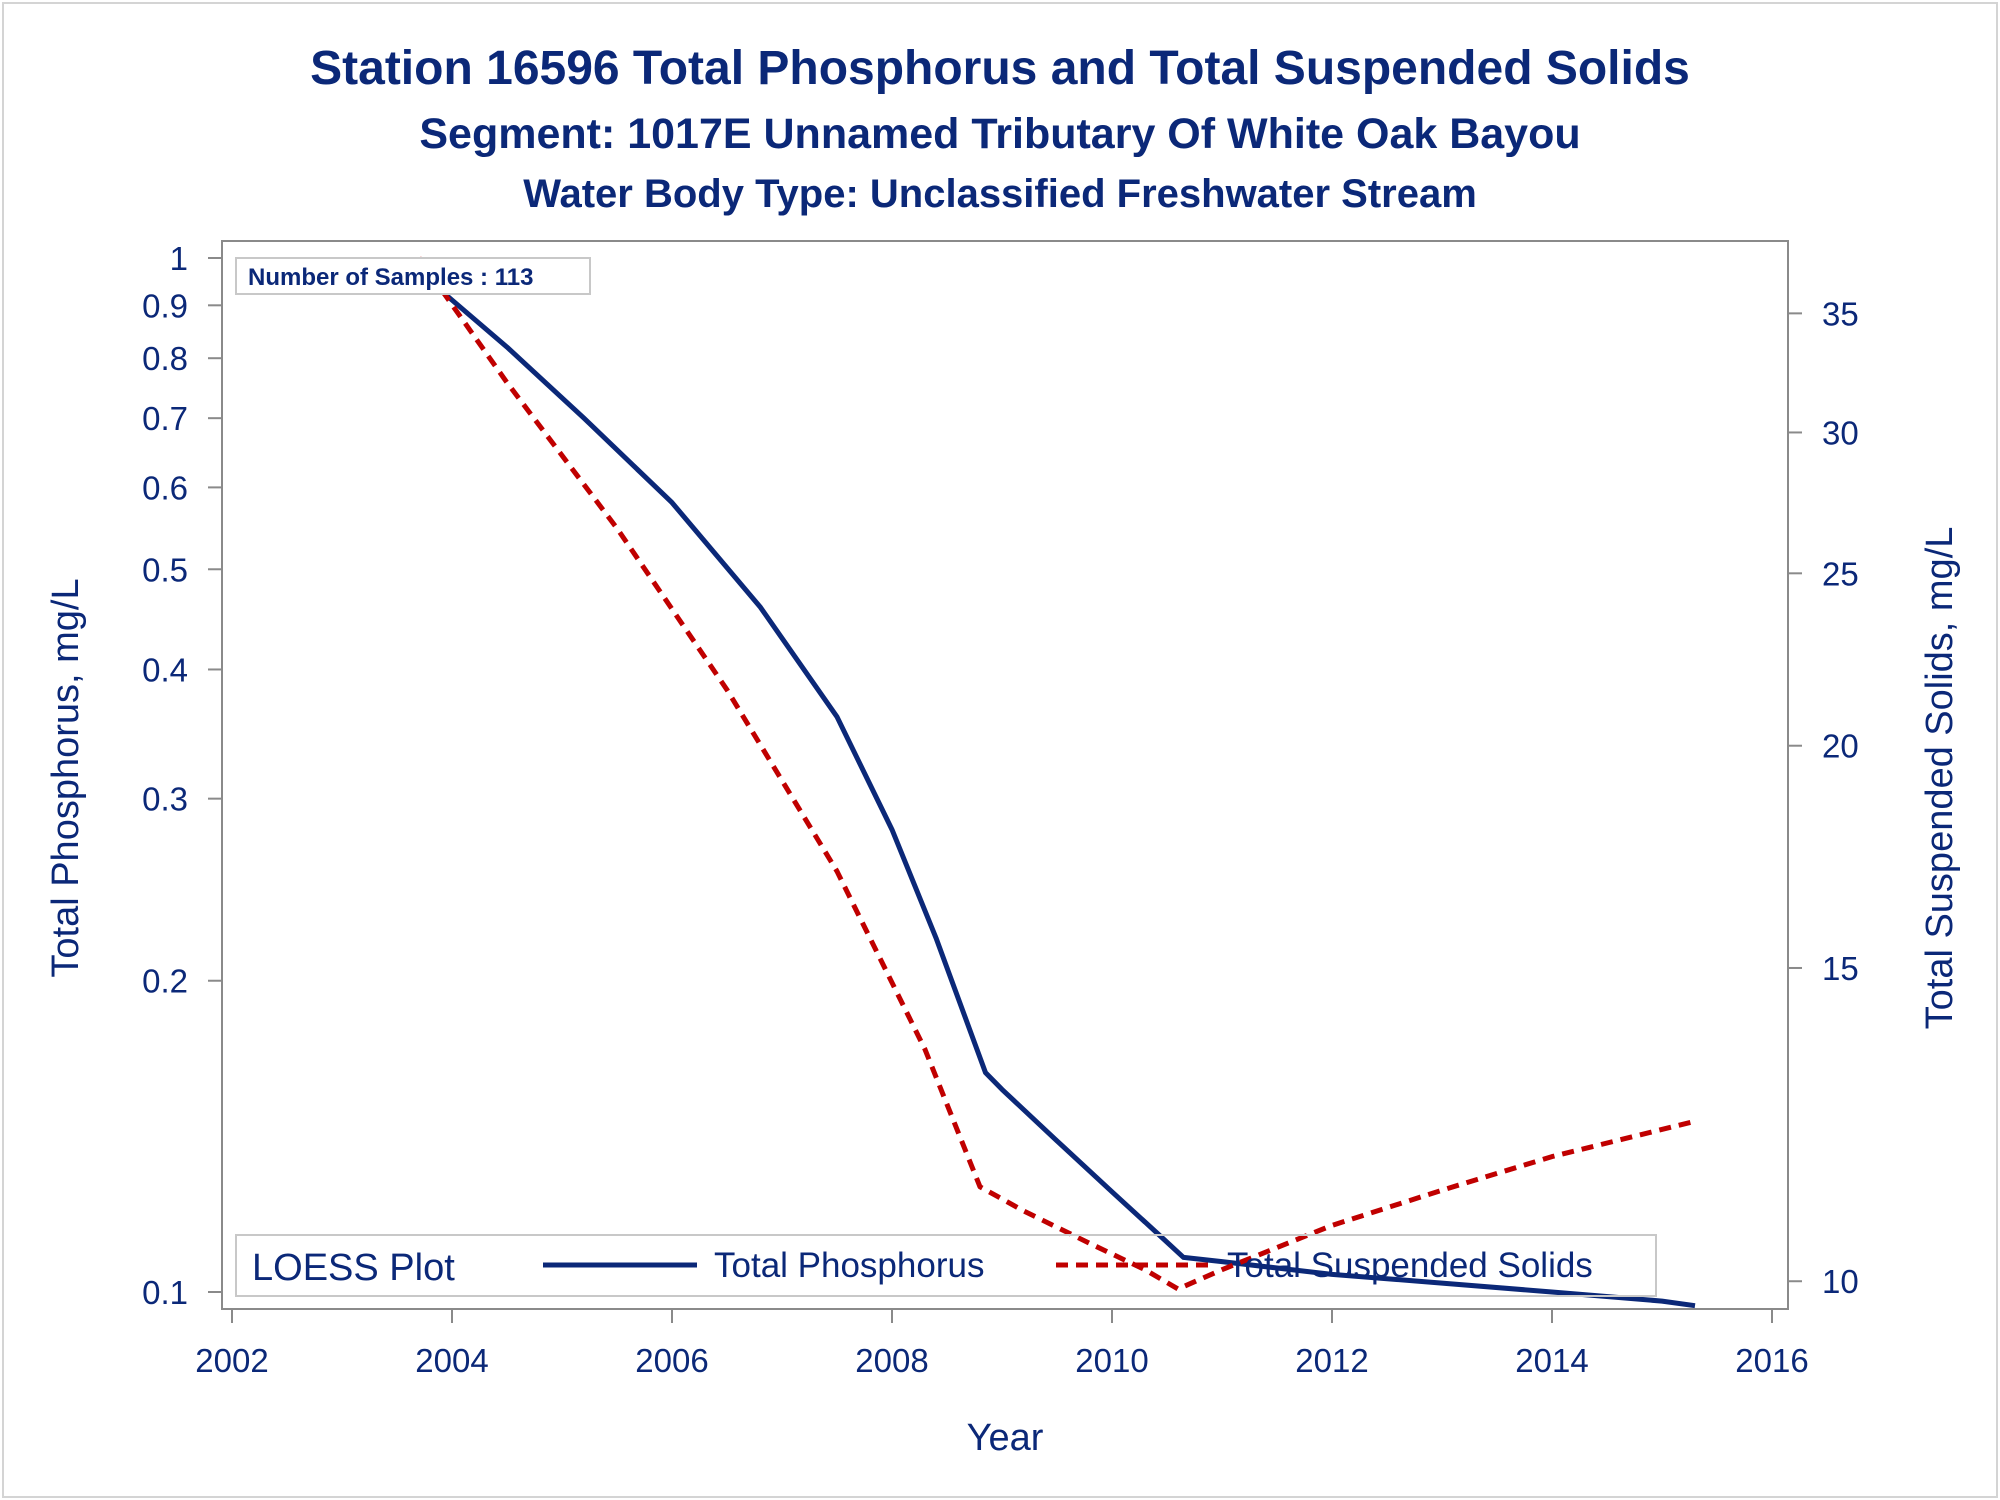 Image resolution: width=2000 pixels, height=1500 pixels. Describe the element at coordinates (182, 775) in the screenshot. I see `y-axis-left: 1 0.9 0.8 0.7 0.6 0.5 0.4 0.3 0.2 0.1` at that location.